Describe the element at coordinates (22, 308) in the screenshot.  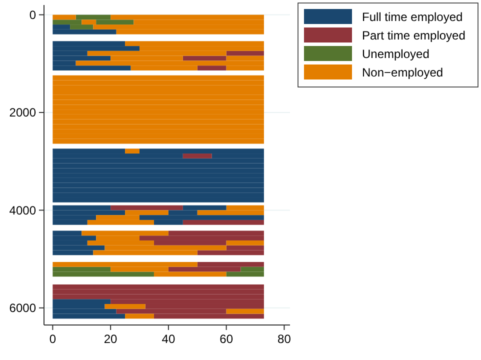
I see `y-tick-label: 6000` at that location.